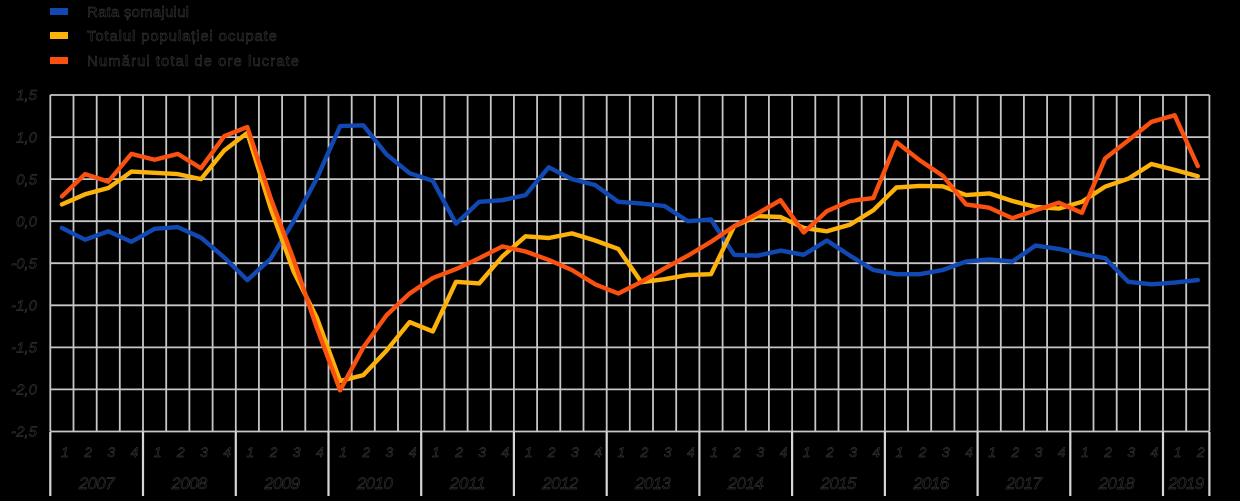 This screenshot has width=1240, height=501. I want to click on svg-text: 2016, so click(931, 483).